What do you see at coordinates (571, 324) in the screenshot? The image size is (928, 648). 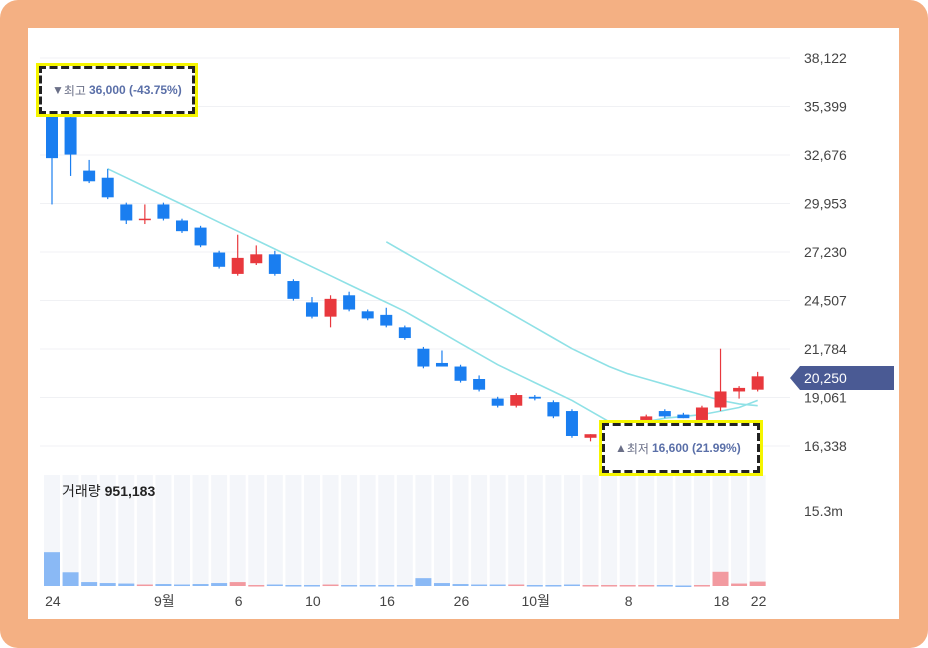 I see `moving-average-long` at bounding box center [571, 324].